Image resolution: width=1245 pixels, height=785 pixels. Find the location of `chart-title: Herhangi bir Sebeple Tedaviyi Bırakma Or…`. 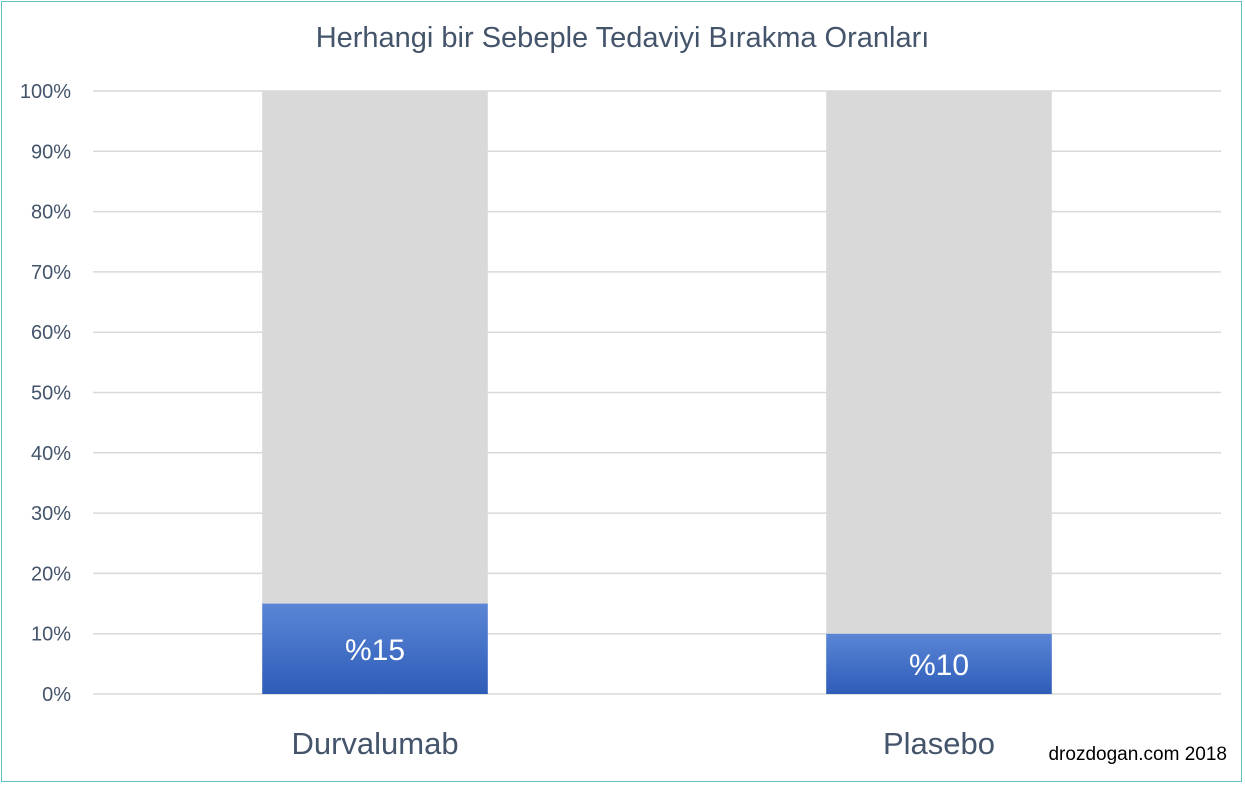

chart-title: Herhangi bir Sebeple Tedaviyi Bırakma Or… is located at coordinates (622, 38).